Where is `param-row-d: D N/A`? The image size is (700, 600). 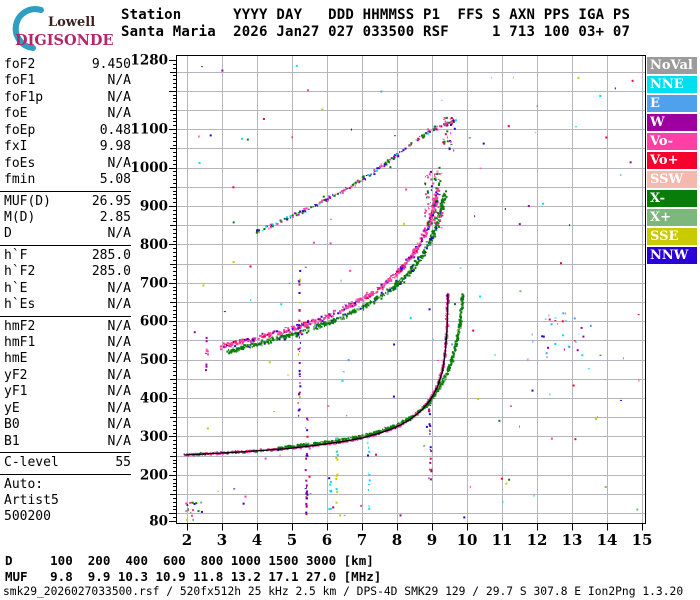 param-row-d: D N/A is located at coordinates (67, 234).